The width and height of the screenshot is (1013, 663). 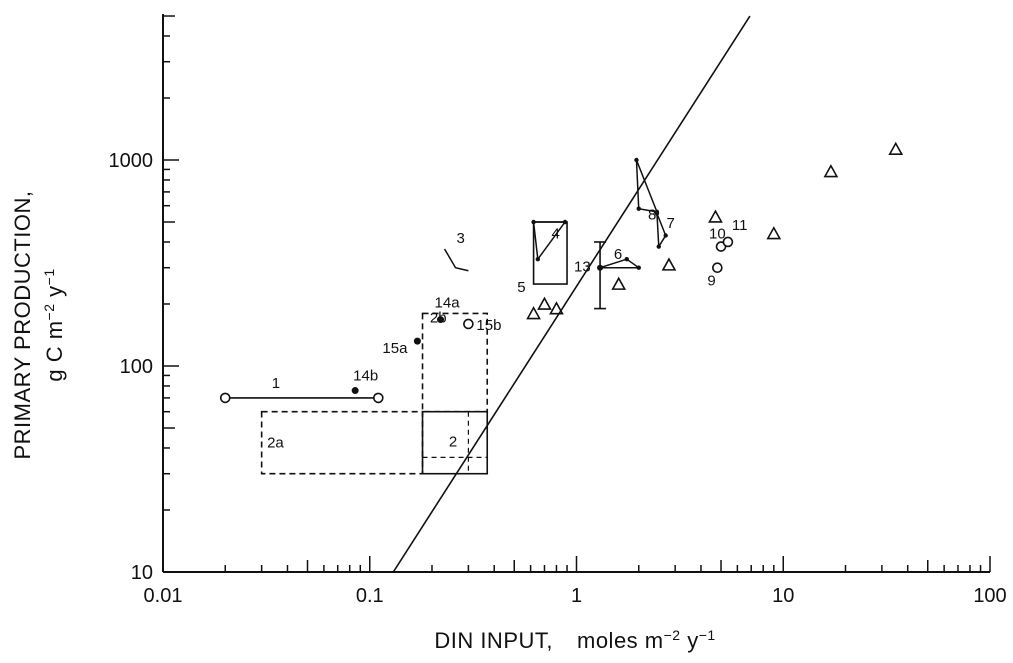 What do you see at coordinates (521, 287) in the screenshot?
I see `box-label-5: 5` at bounding box center [521, 287].